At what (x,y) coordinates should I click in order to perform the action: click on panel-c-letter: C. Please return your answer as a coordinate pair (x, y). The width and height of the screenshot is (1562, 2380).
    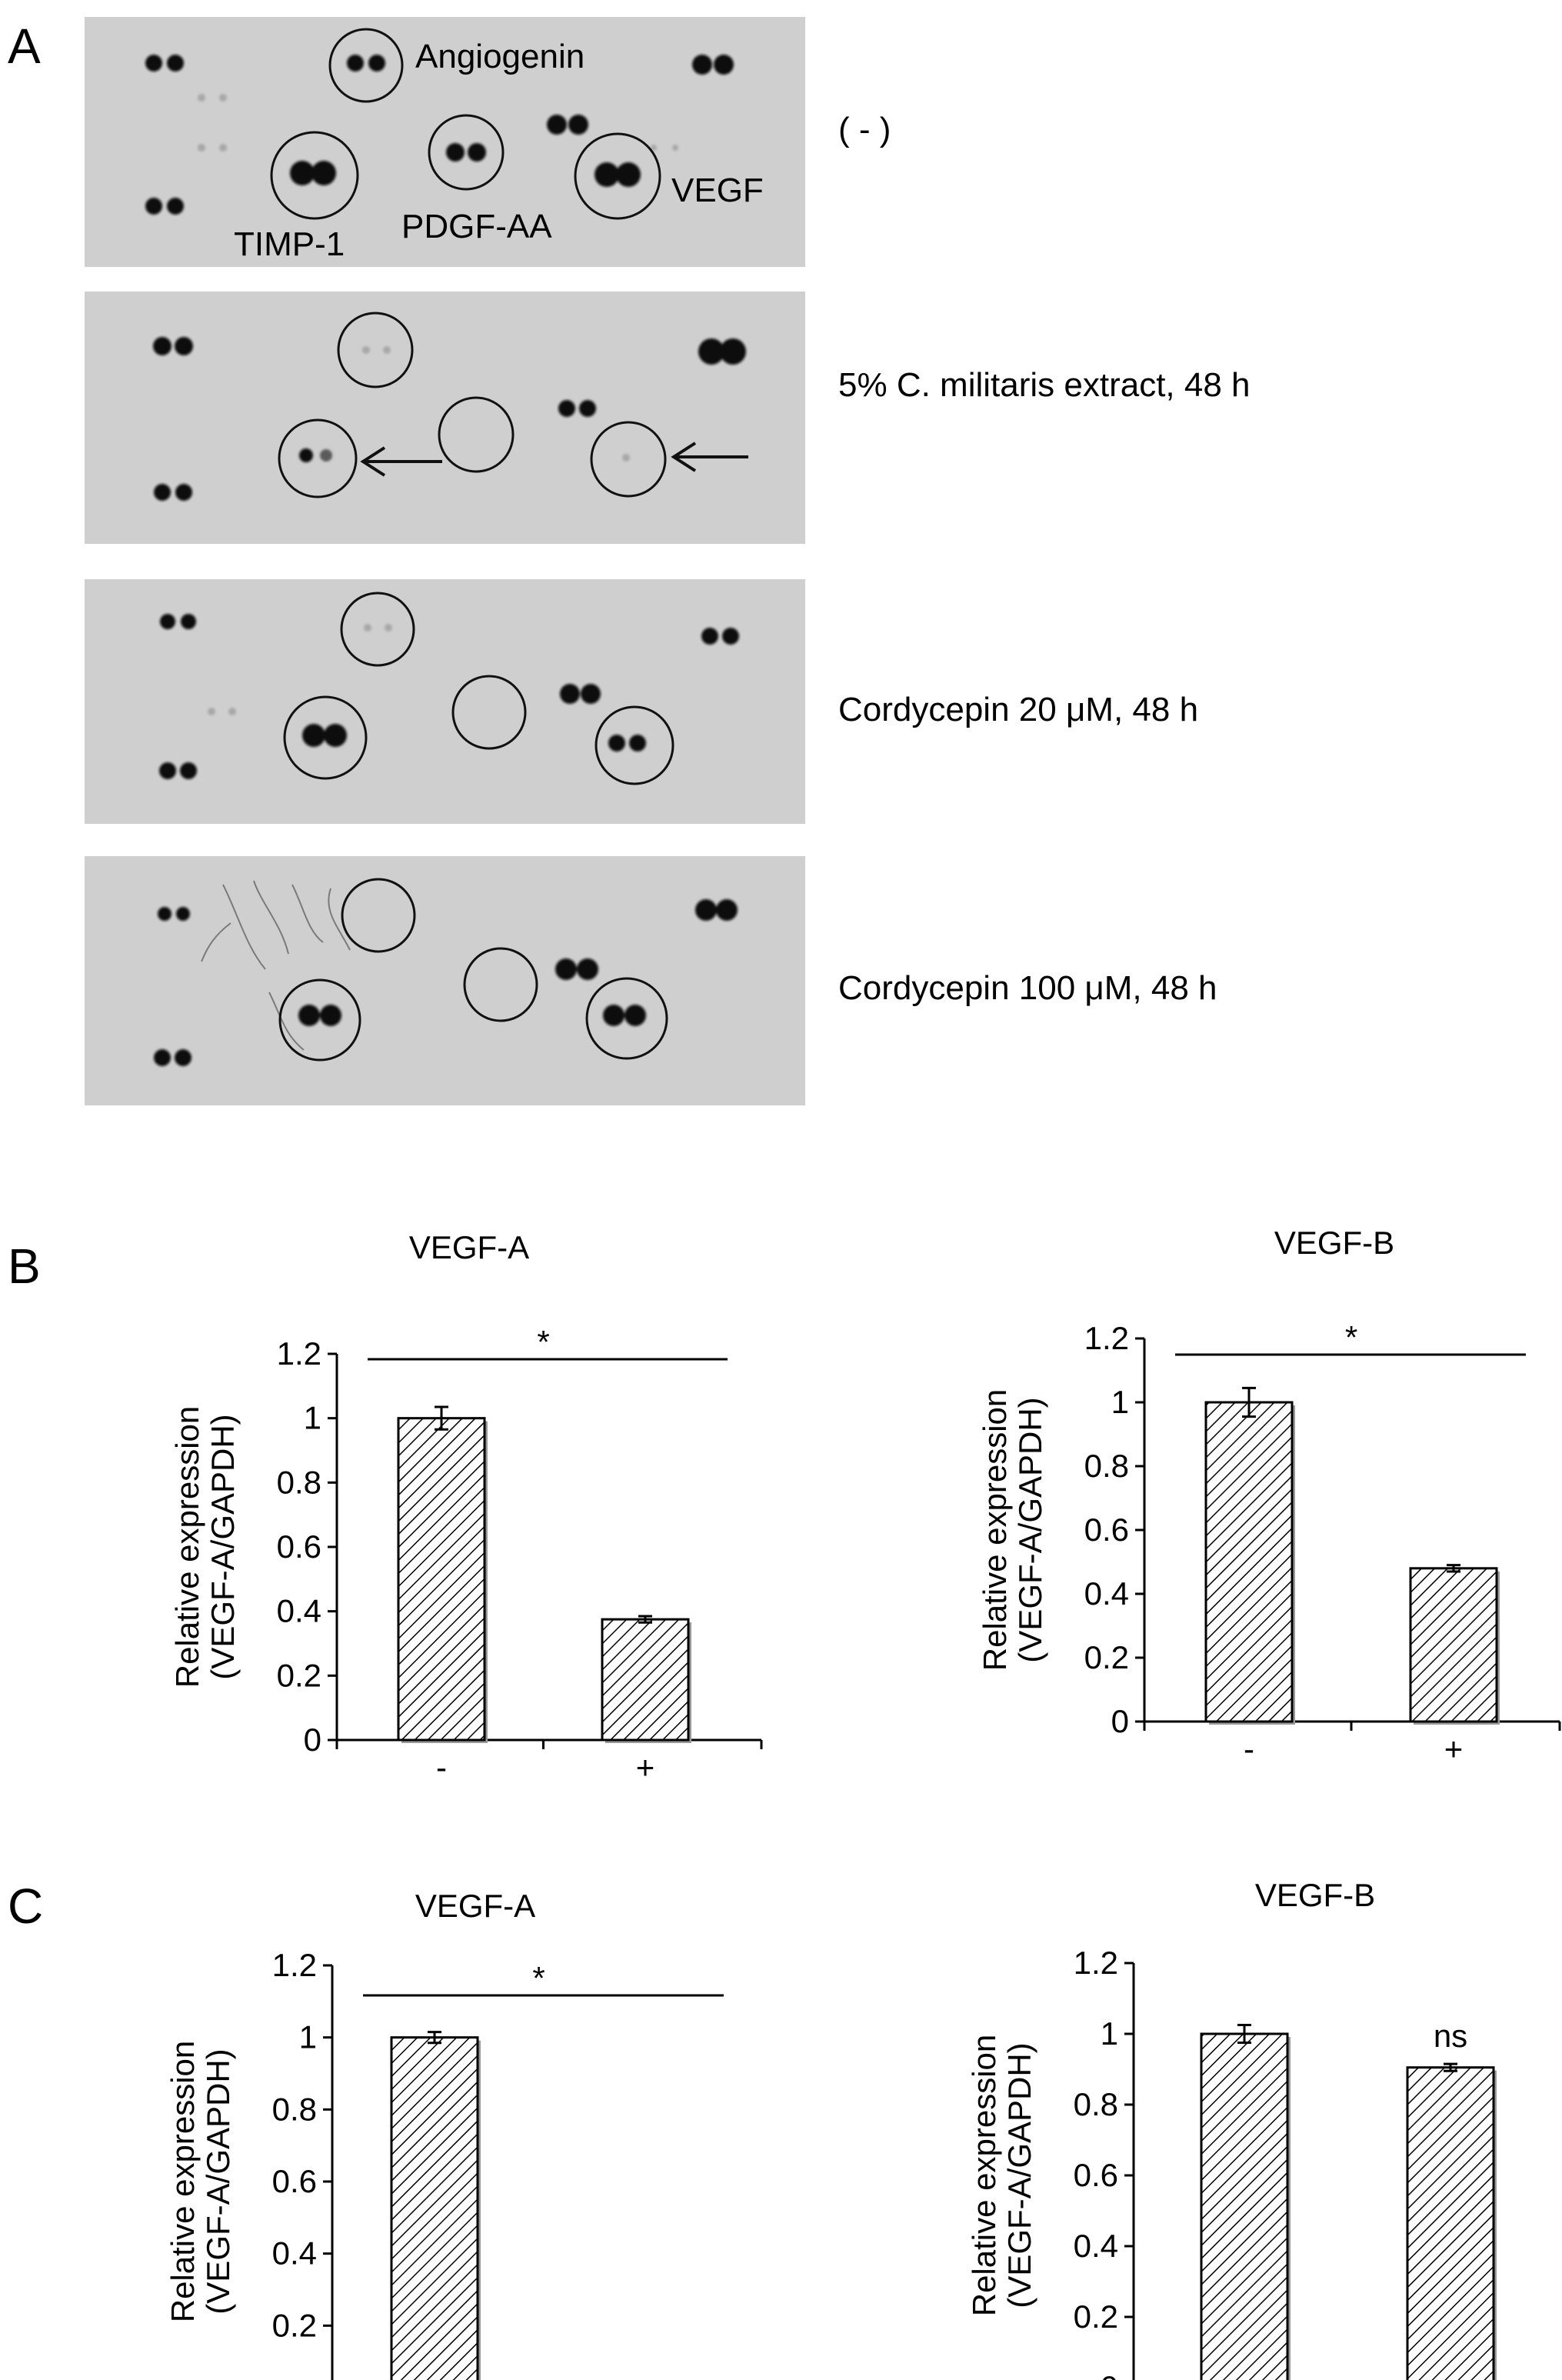
    Looking at the image, I should click on (25, 1906).